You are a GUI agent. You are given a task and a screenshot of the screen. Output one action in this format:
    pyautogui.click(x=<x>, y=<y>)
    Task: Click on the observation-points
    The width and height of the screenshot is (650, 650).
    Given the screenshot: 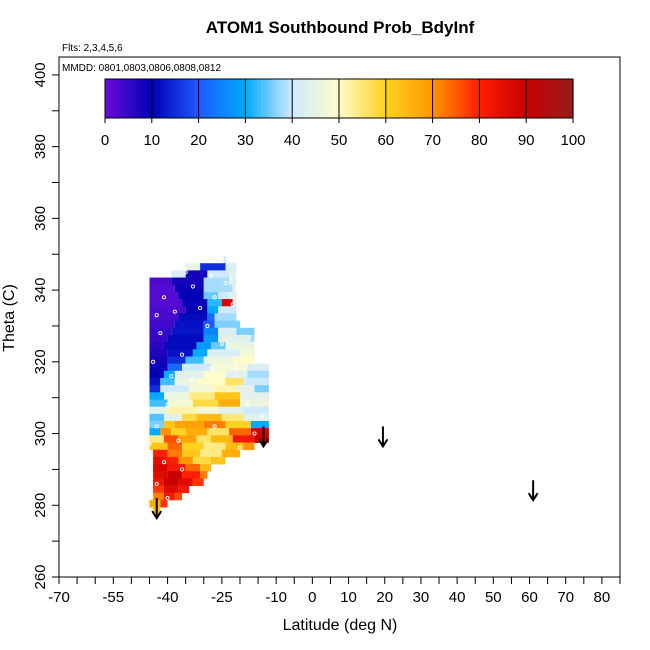 What is the action you would take?
    pyautogui.click(x=205, y=385)
    